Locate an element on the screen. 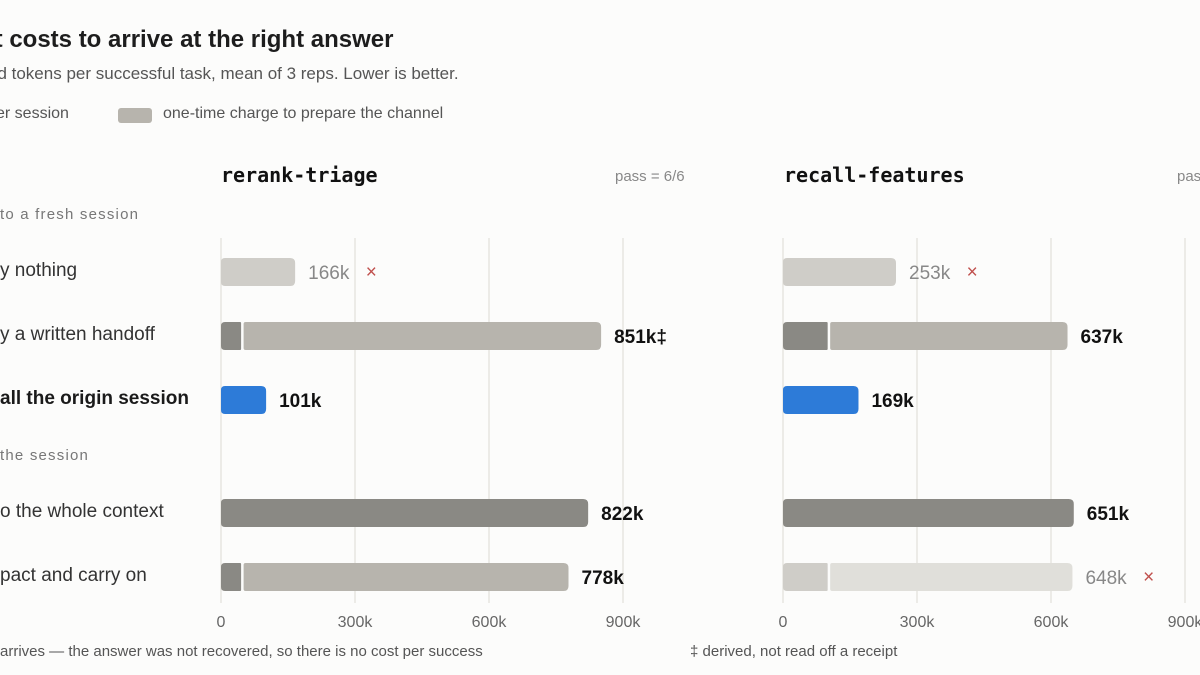 The image size is (1200, 675). chart-title: it costs to arrive at the right answer is located at coordinates (197, 39).